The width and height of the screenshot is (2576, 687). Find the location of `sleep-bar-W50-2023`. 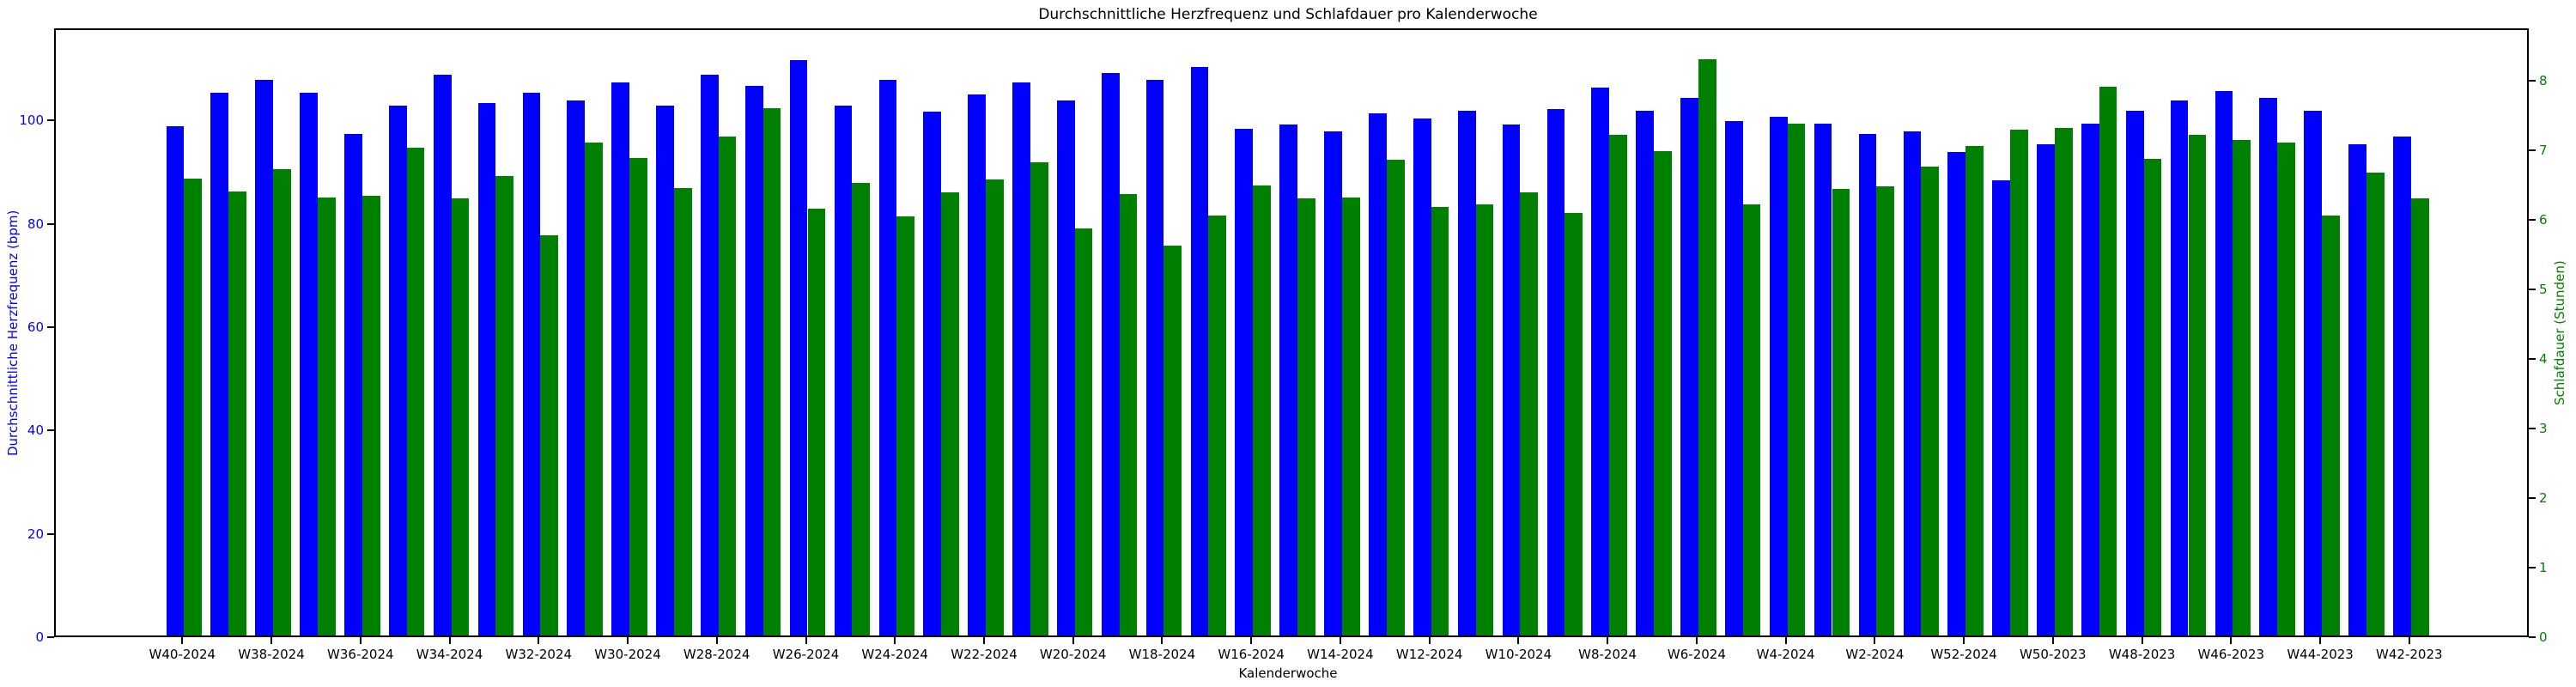

sleep-bar-W50-2023 is located at coordinates (2063, 381).